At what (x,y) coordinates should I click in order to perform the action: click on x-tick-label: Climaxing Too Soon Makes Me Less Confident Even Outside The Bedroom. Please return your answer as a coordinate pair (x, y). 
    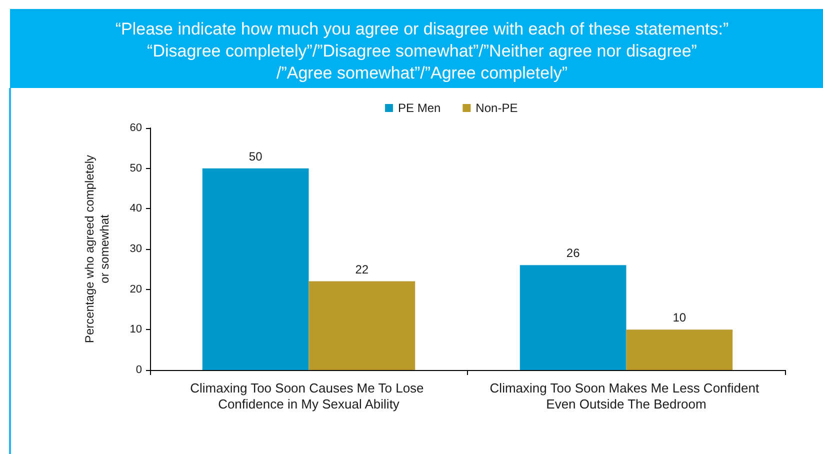
    Looking at the image, I should click on (626, 396).